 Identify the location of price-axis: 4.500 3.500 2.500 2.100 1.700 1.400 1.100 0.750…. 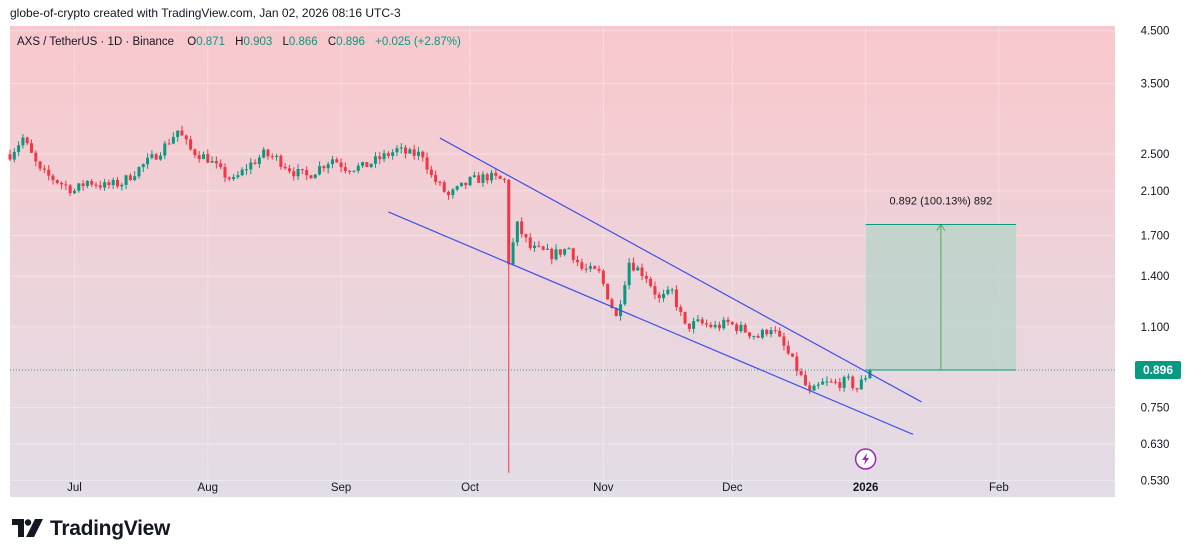
(1155, 257).